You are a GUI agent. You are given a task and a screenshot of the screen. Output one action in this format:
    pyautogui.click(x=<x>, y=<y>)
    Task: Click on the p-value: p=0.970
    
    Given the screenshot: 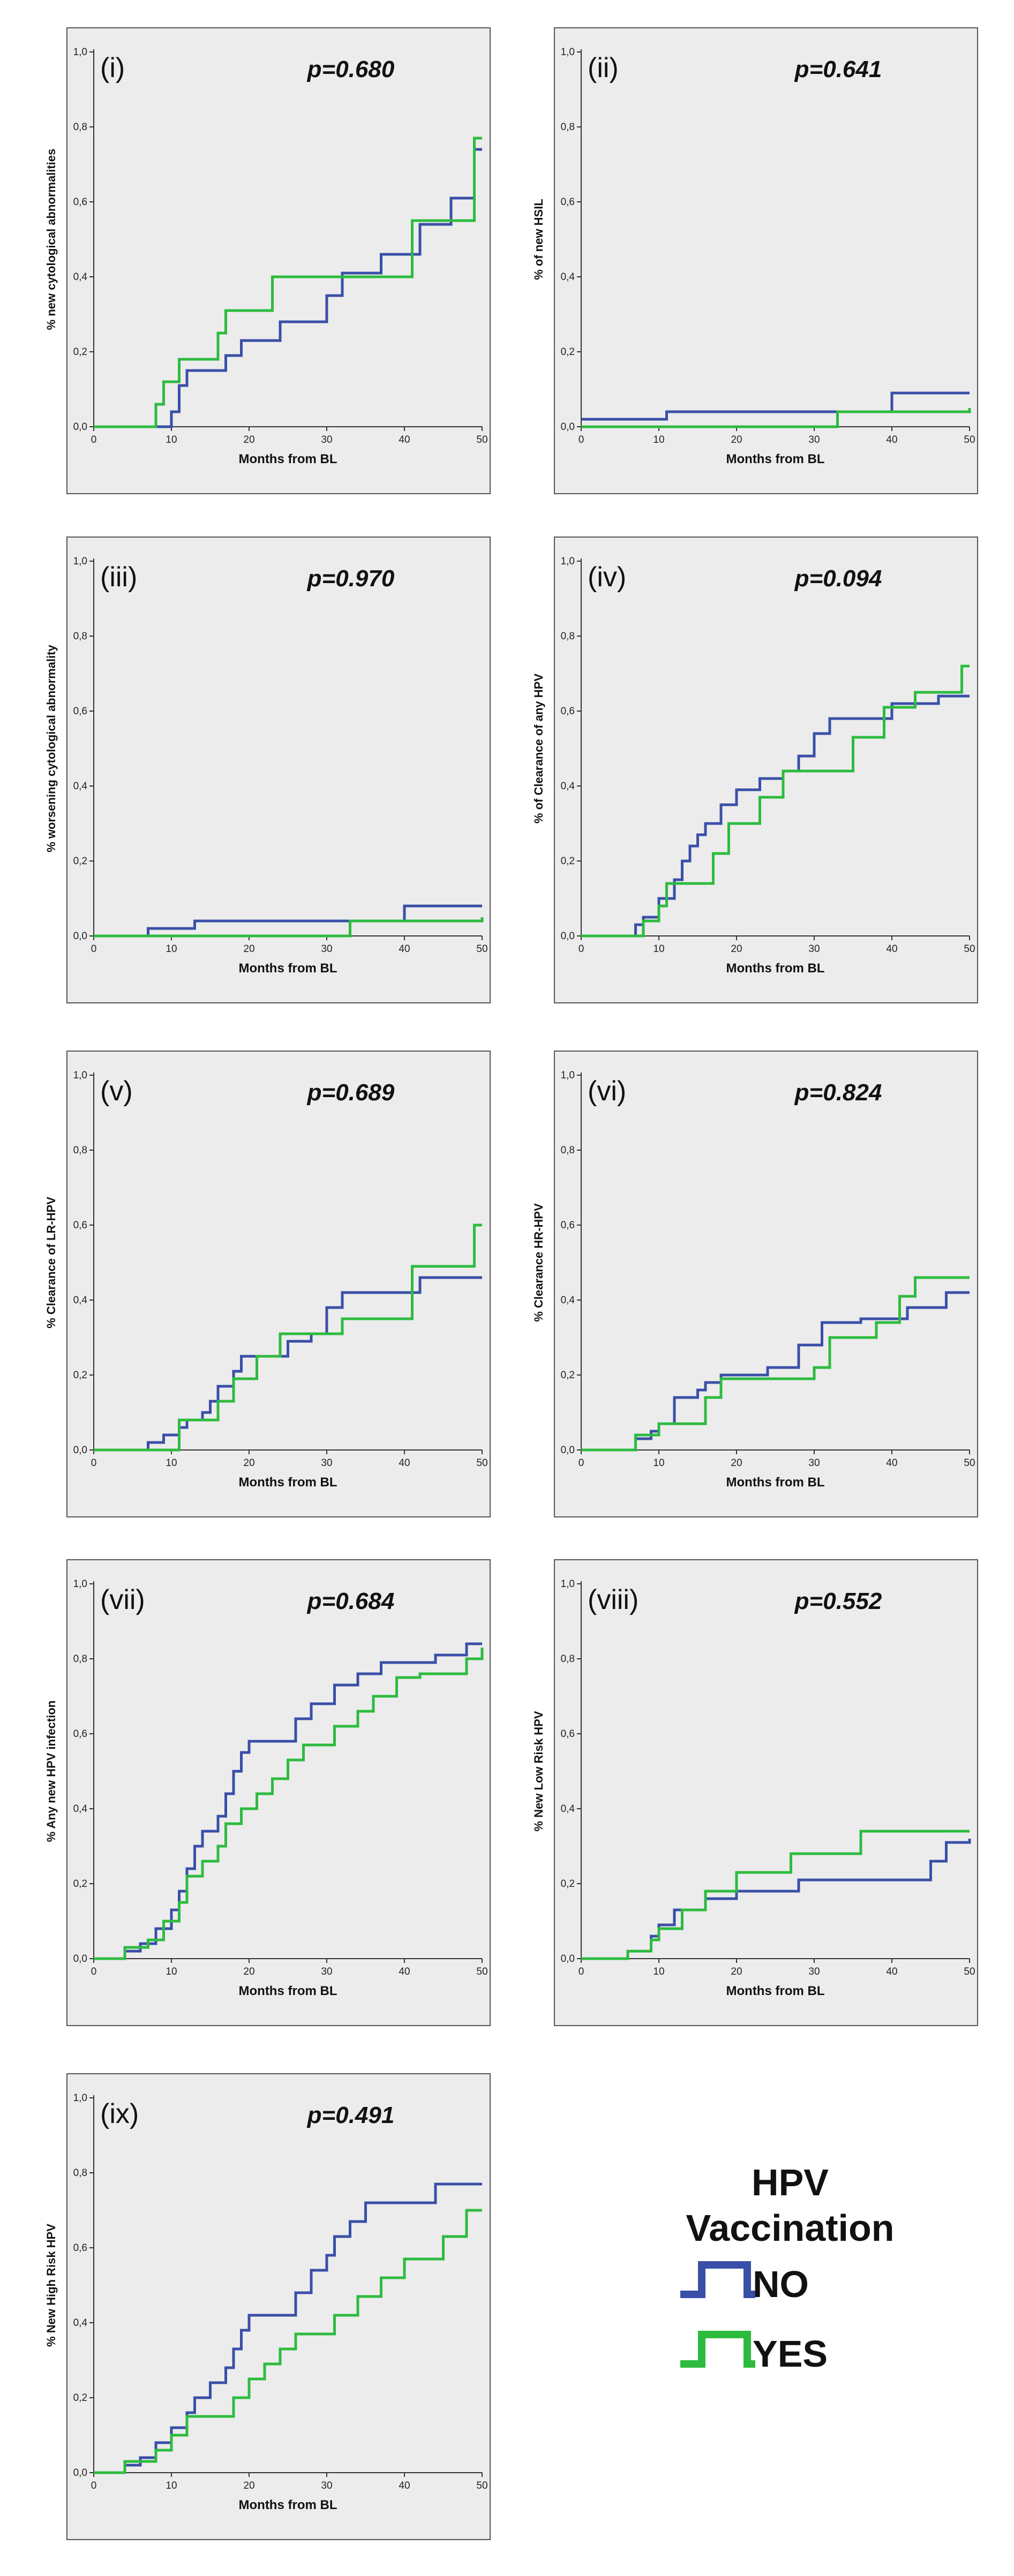 What is the action you would take?
    pyautogui.click(x=351, y=578)
    